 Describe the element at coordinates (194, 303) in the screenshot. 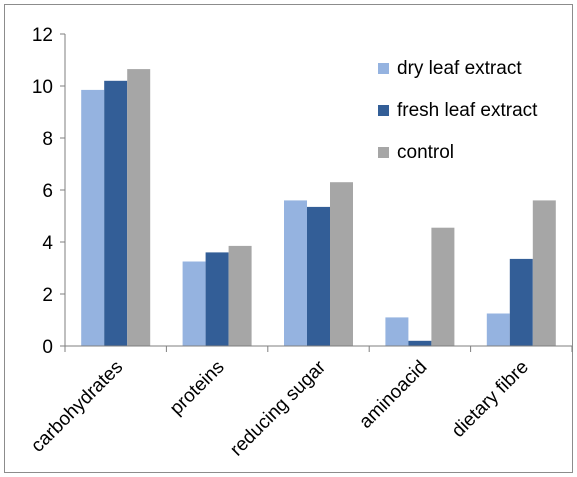

I see `bar-proteins-dry-leaf-extract` at that location.